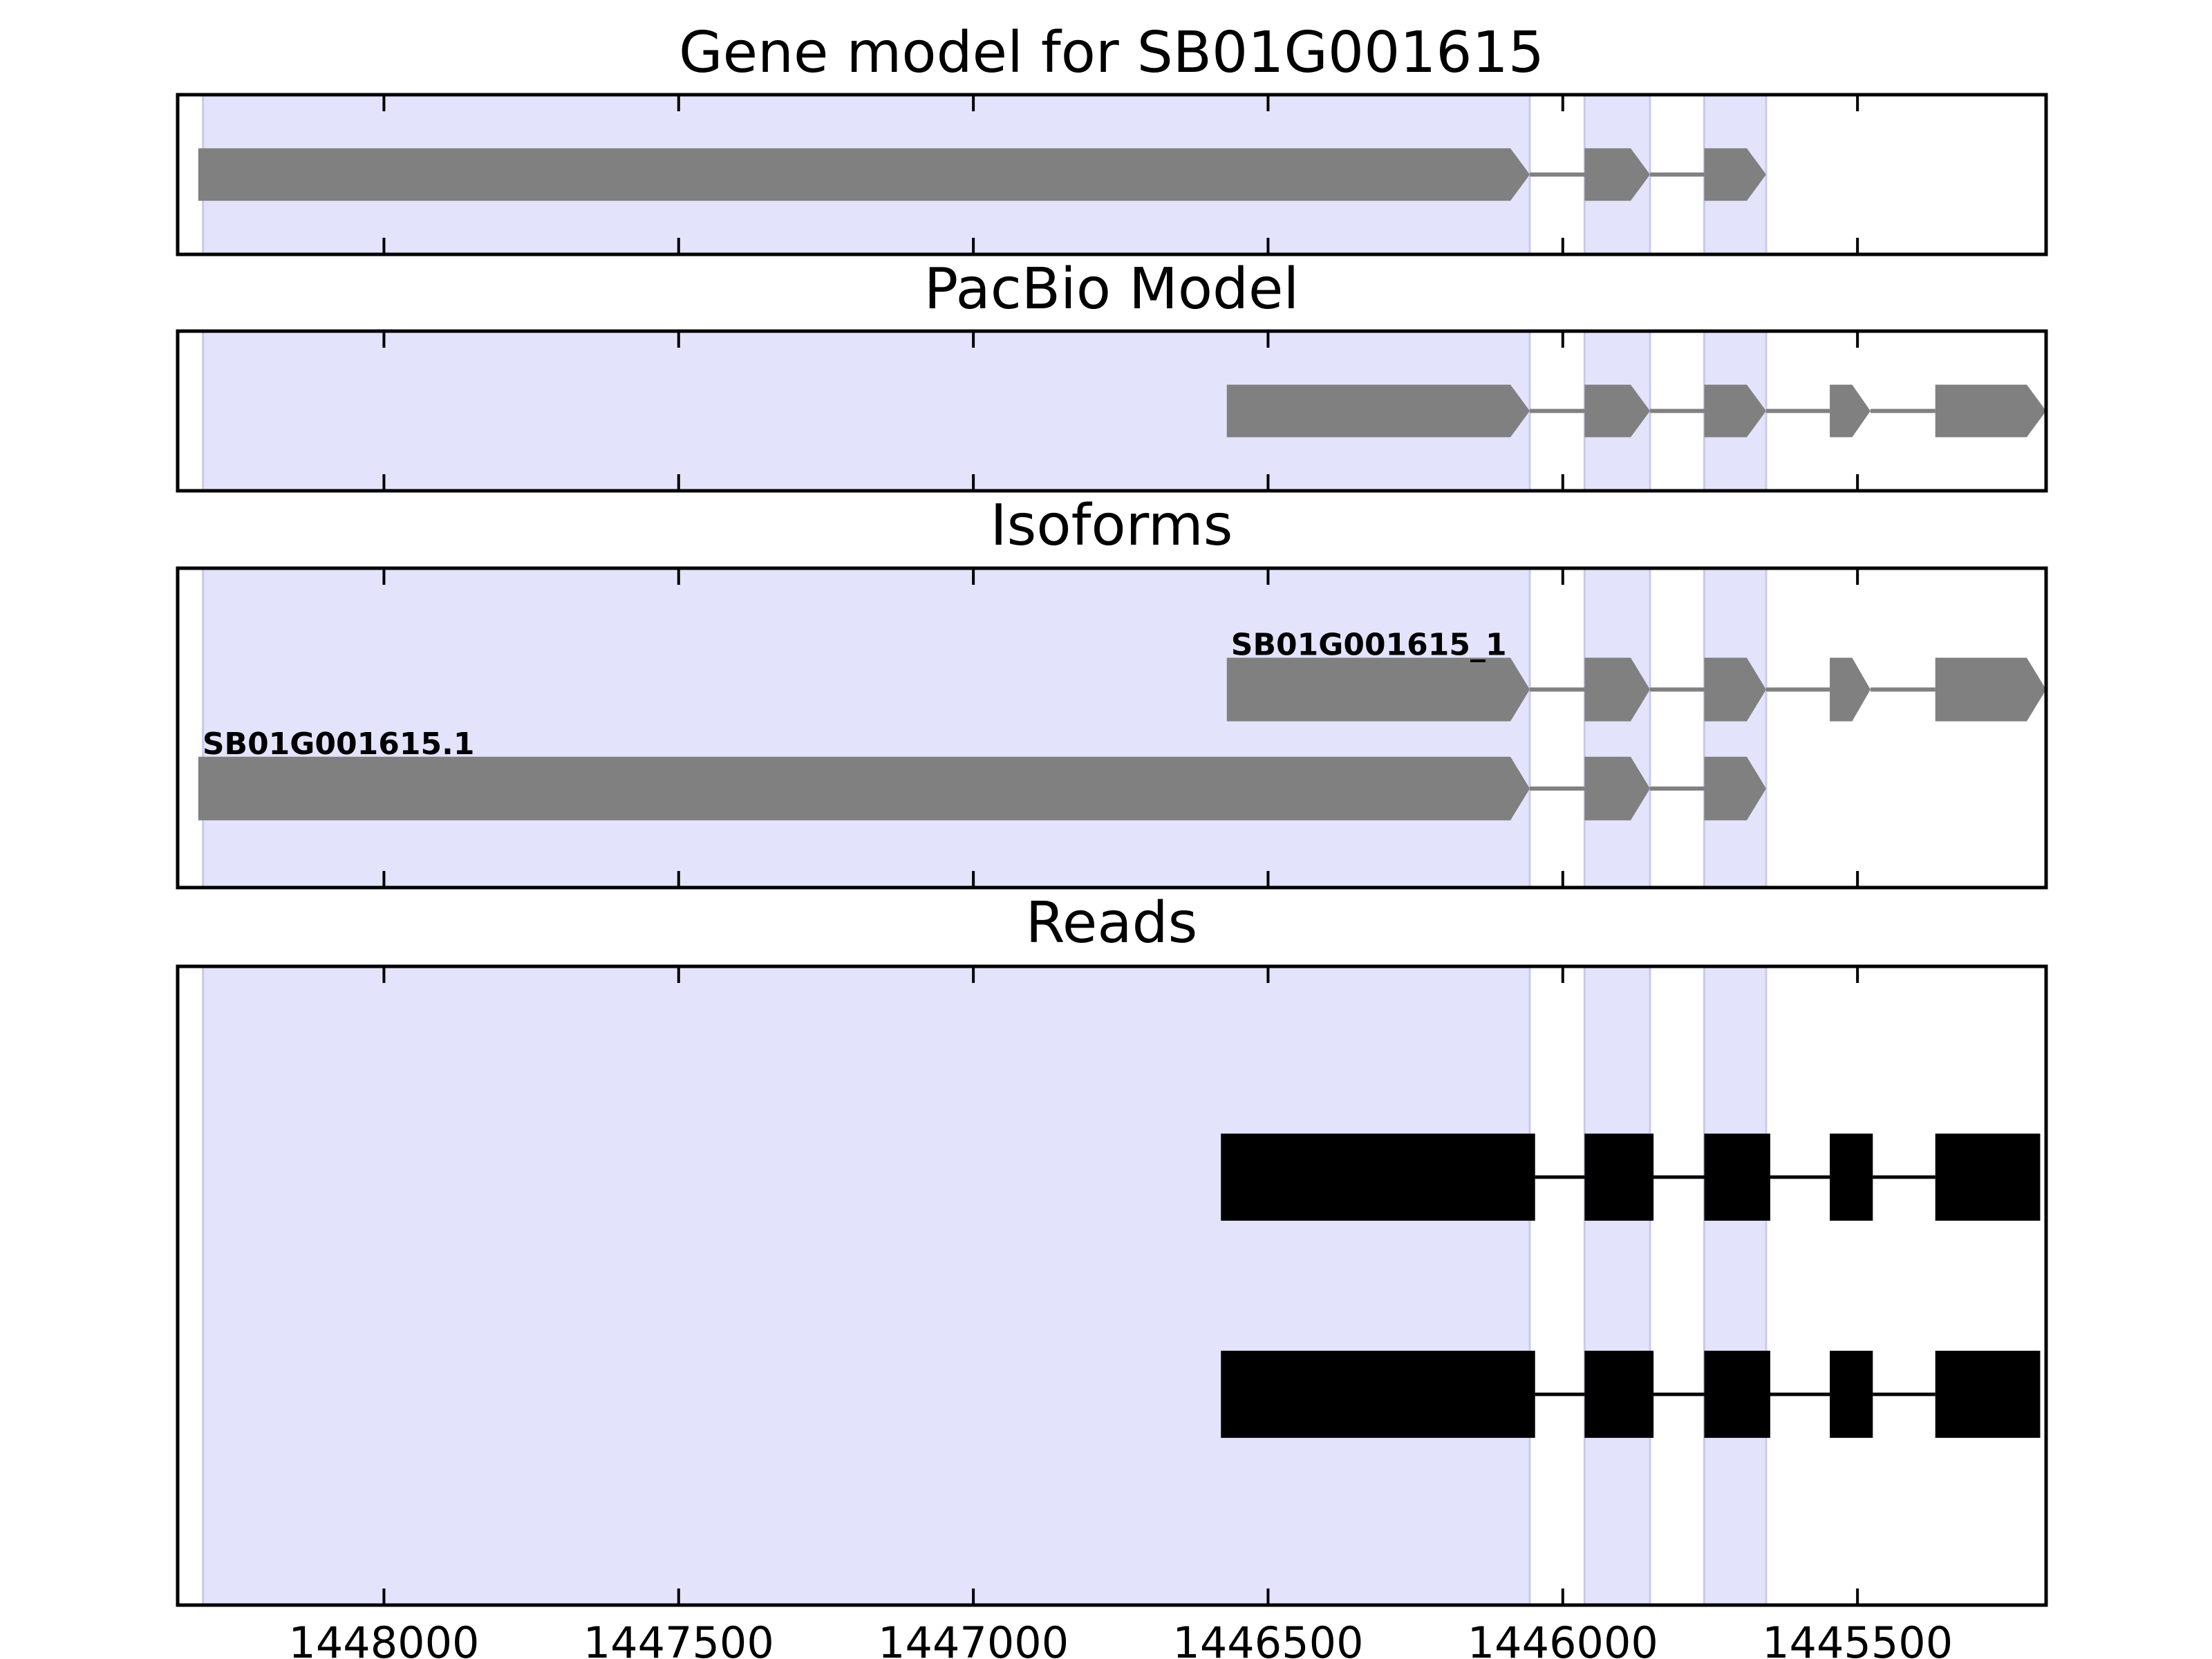  What do you see at coordinates (974, 1638) in the screenshot?
I see `x-tick-label: 1447000` at bounding box center [974, 1638].